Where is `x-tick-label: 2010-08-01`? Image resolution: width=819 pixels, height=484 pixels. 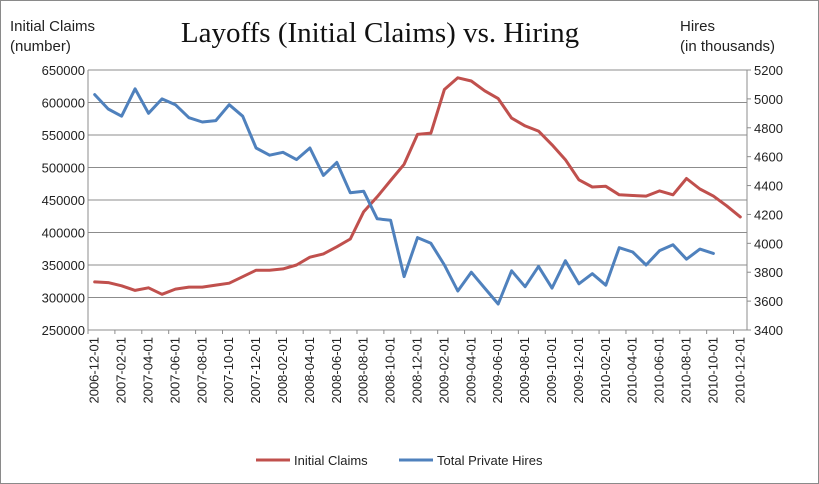 x-tick-label: 2010-08-01 is located at coordinates (685, 370).